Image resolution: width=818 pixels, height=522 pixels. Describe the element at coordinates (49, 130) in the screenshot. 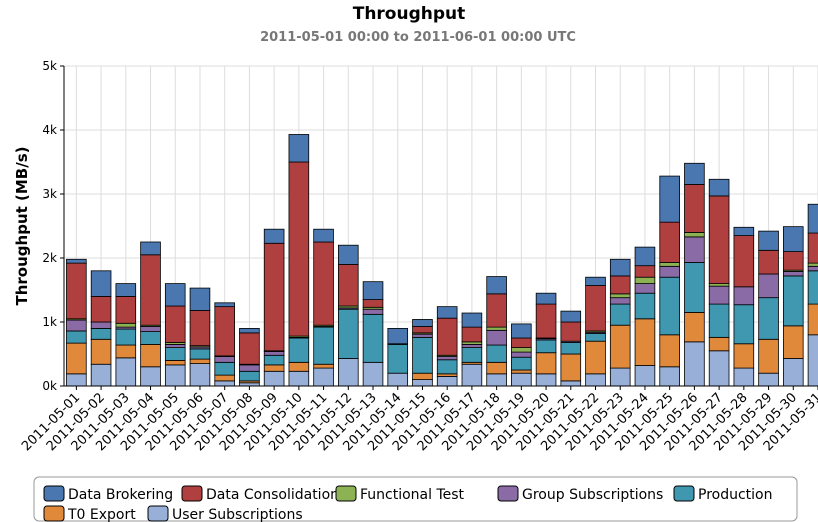

I see `y-tick-label: 4k` at that location.